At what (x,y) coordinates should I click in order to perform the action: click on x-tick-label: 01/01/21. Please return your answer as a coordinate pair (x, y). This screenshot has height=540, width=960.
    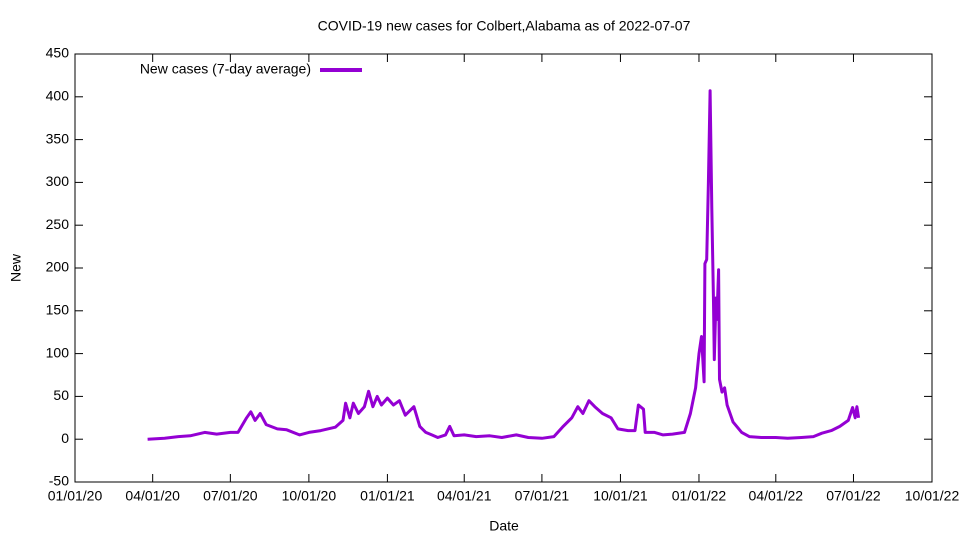
    Looking at the image, I should click on (387, 496).